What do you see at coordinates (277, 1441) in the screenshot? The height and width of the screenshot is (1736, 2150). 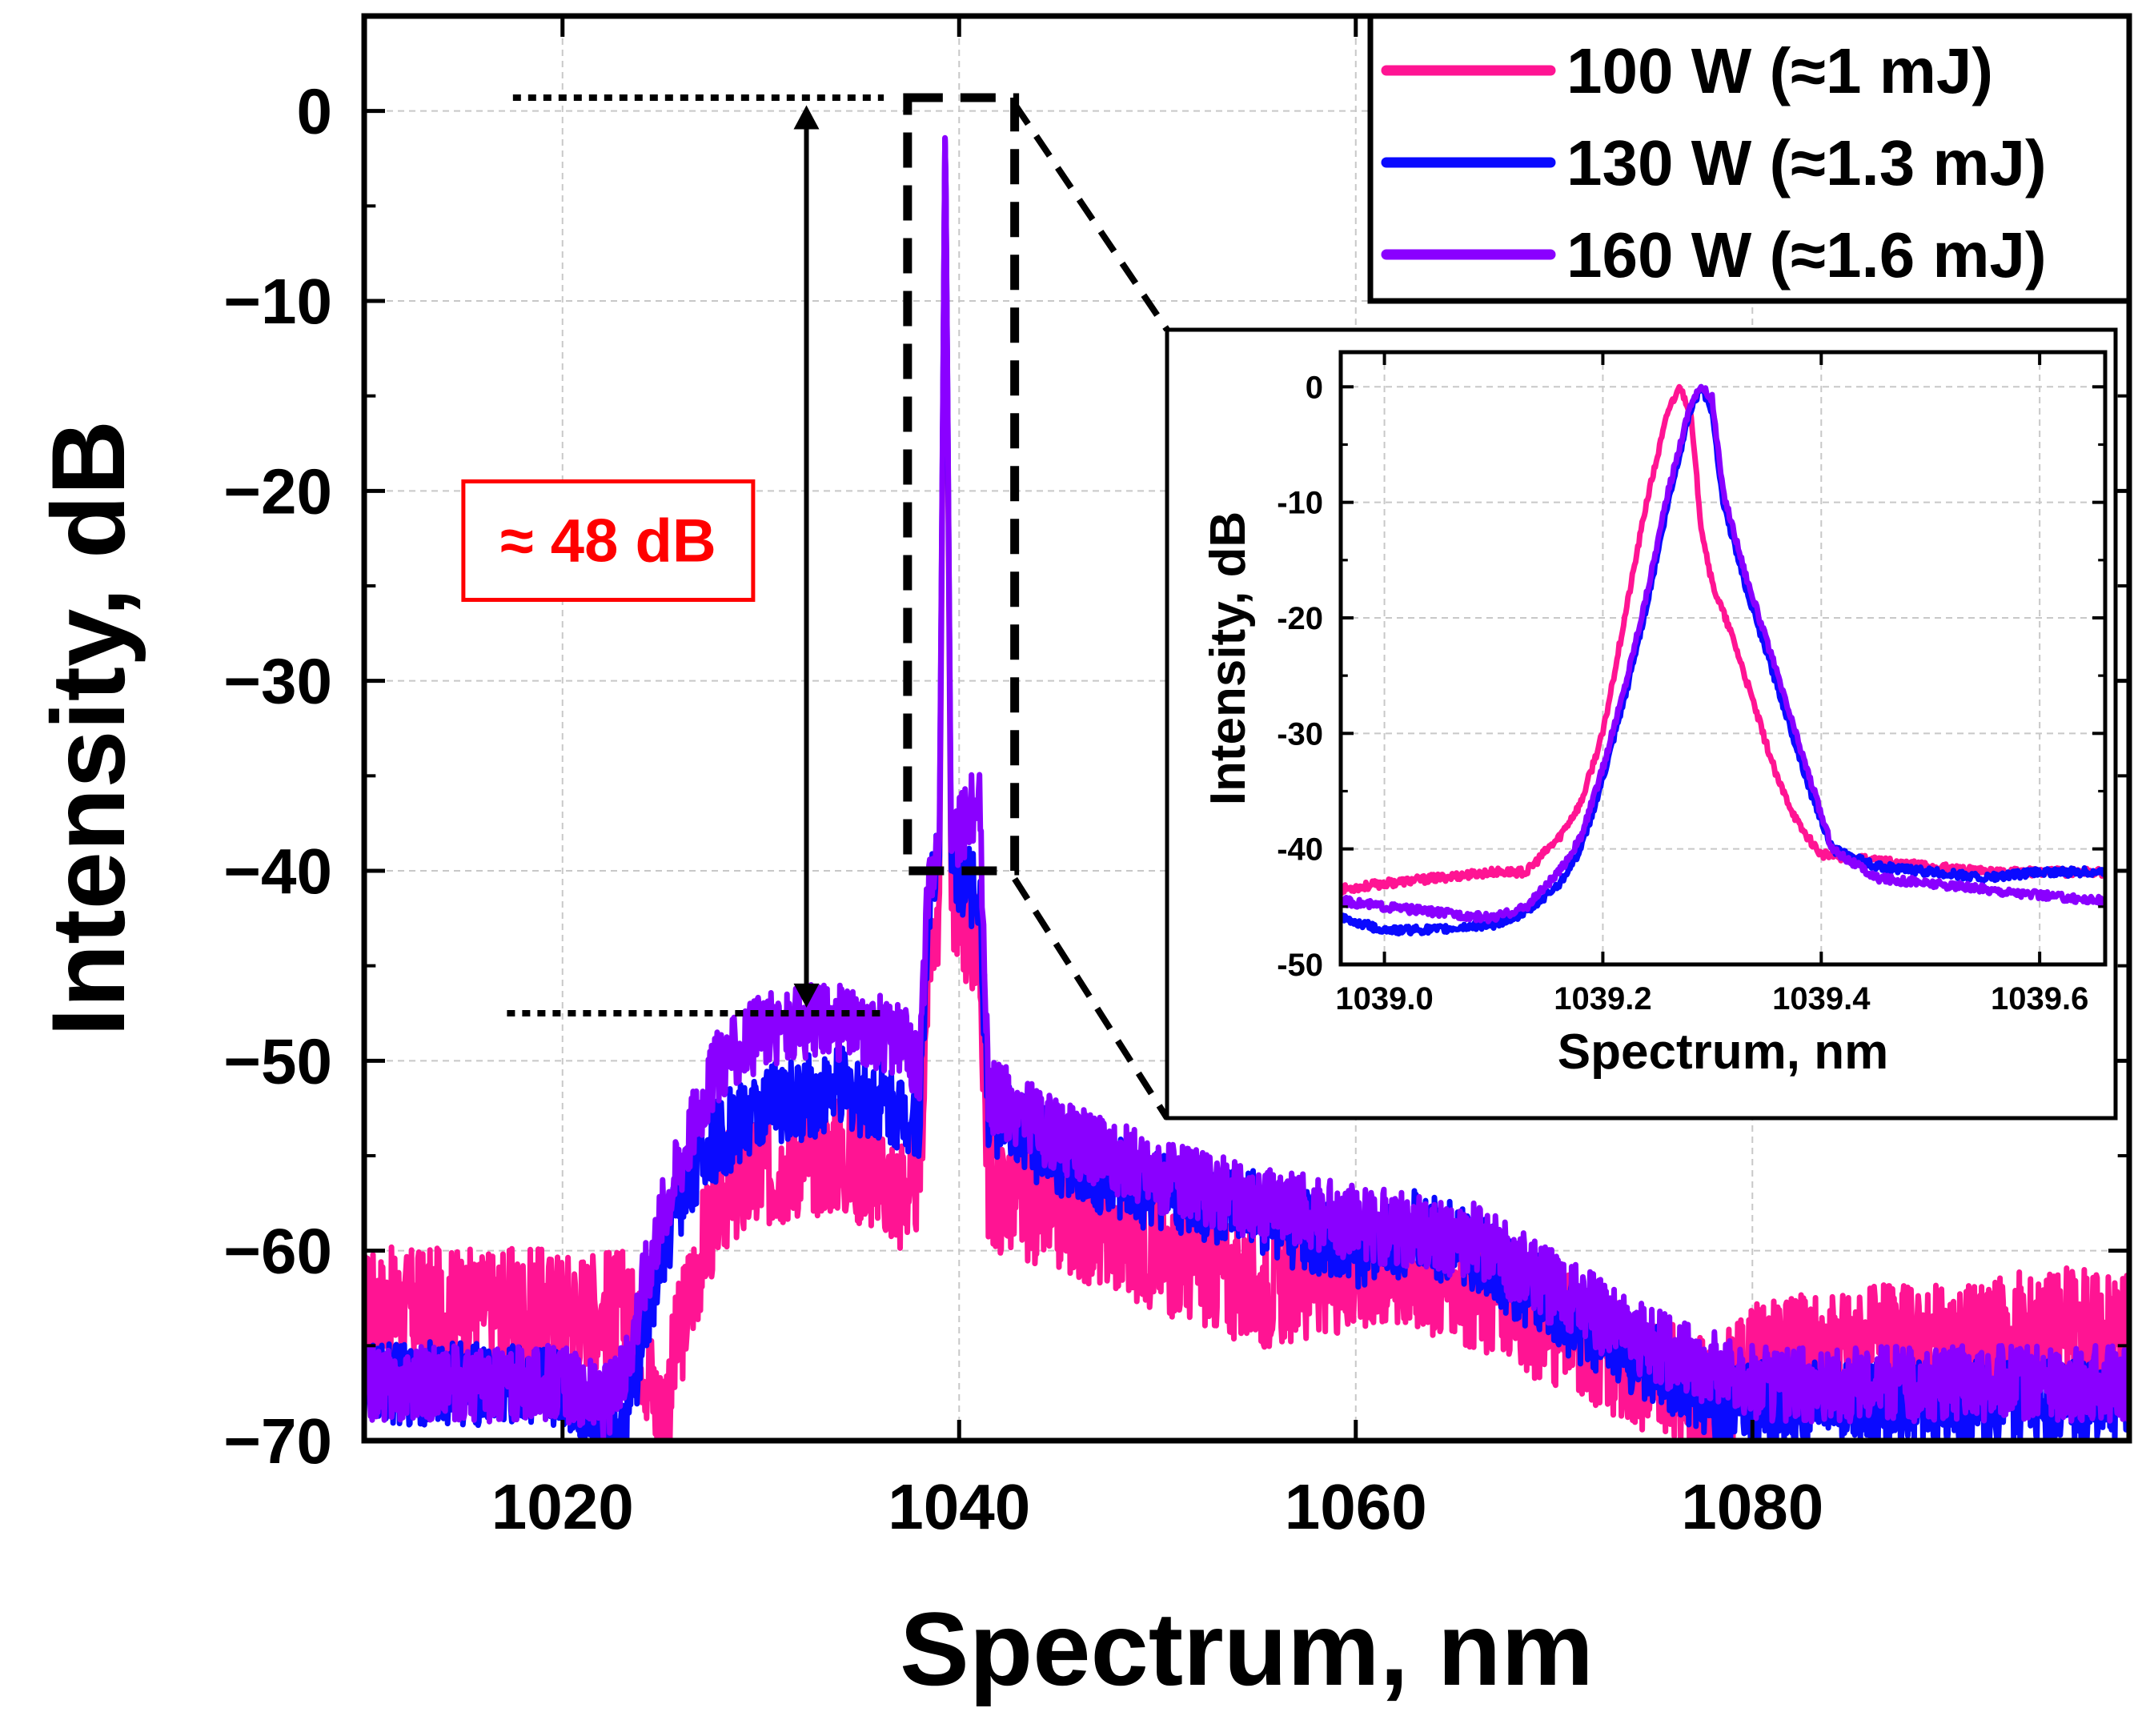 I see `y-tick-label-7: −70` at bounding box center [277, 1441].